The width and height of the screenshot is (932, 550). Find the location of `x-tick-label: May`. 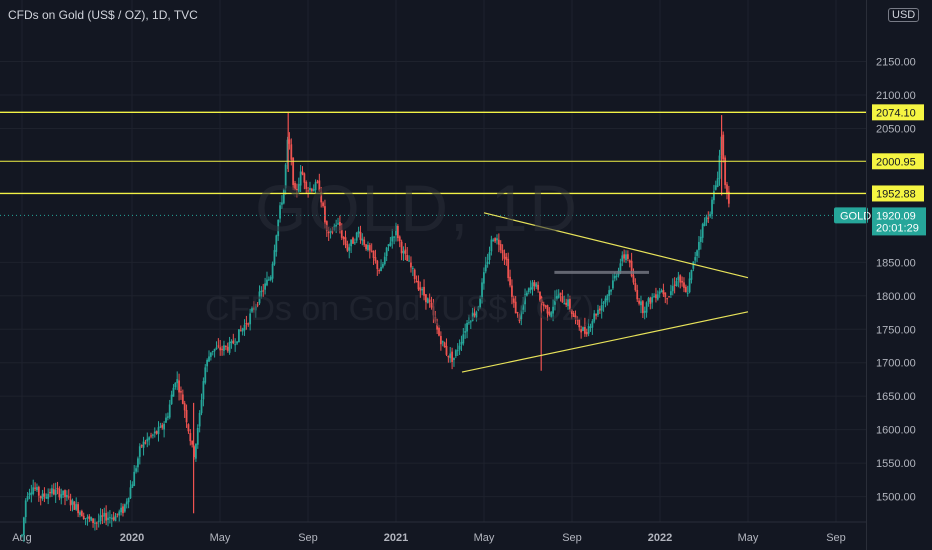

x-tick-label: May is located at coordinates (484, 538).